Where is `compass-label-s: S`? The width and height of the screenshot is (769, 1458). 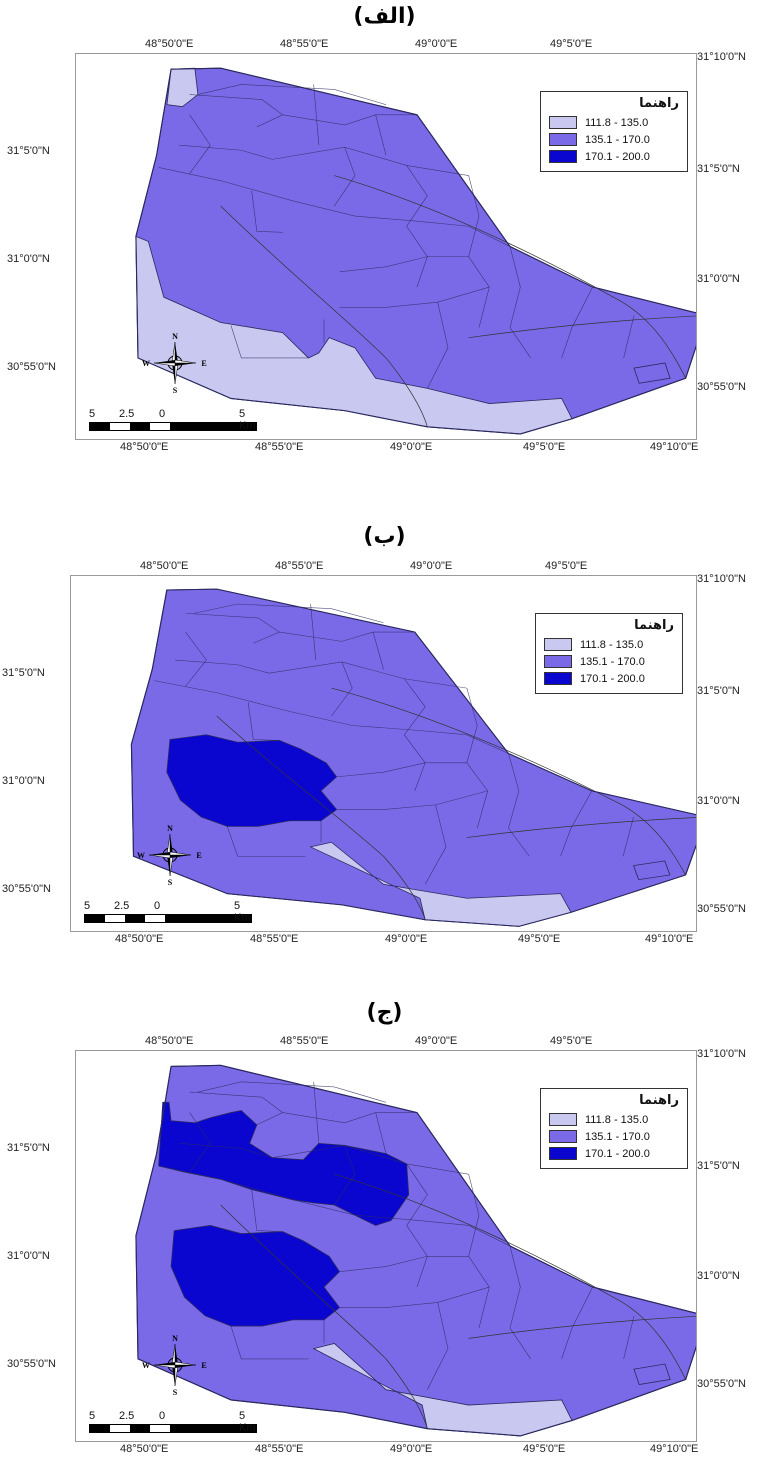
compass-label-s: S is located at coordinates (170, 882).